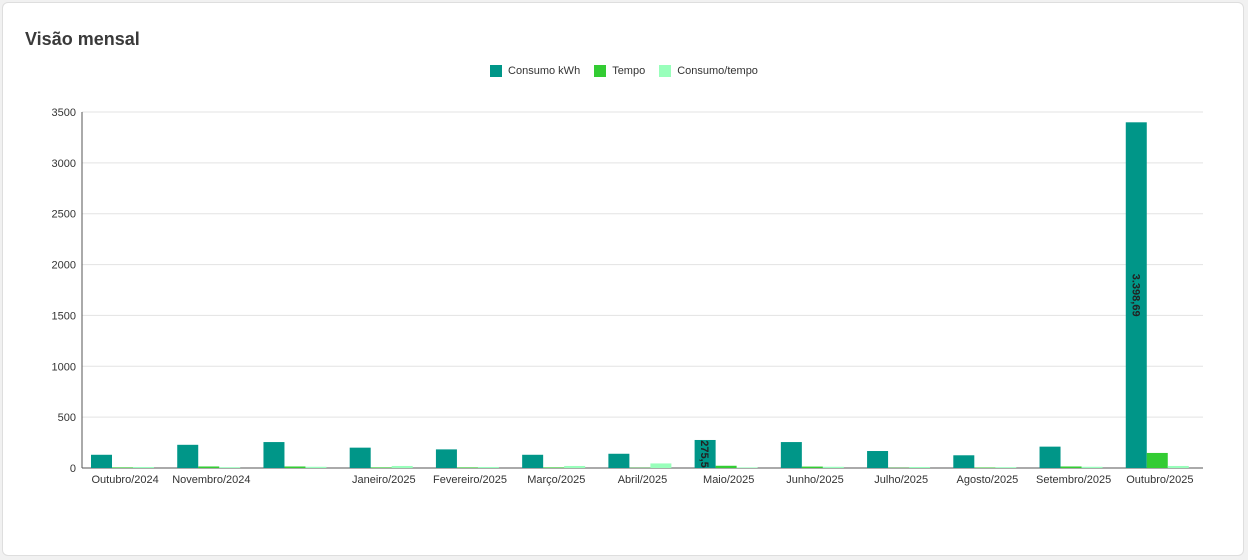  Describe the element at coordinates (124, 480) in the screenshot. I see `x-tick-label: Outubro/2024` at that location.